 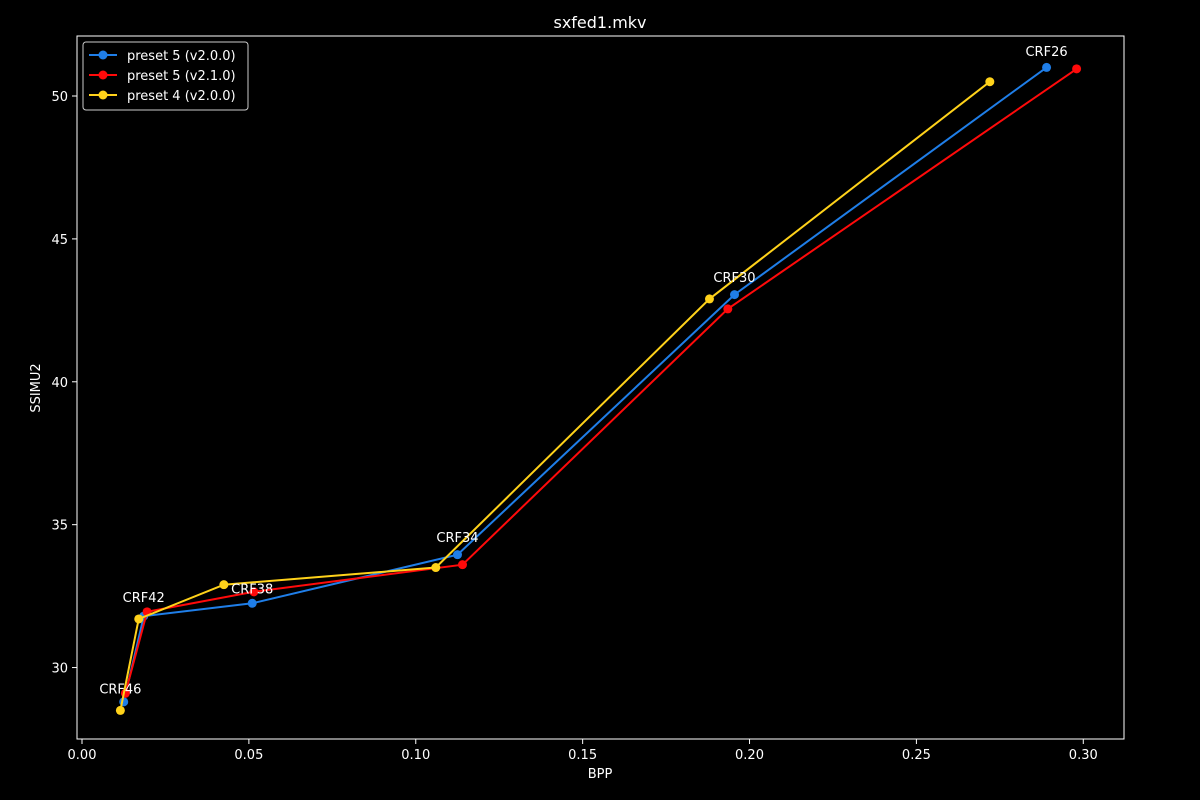 What do you see at coordinates (181, 76) in the screenshot?
I see `legend-label: preset 5 (v2.1.0)` at bounding box center [181, 76].